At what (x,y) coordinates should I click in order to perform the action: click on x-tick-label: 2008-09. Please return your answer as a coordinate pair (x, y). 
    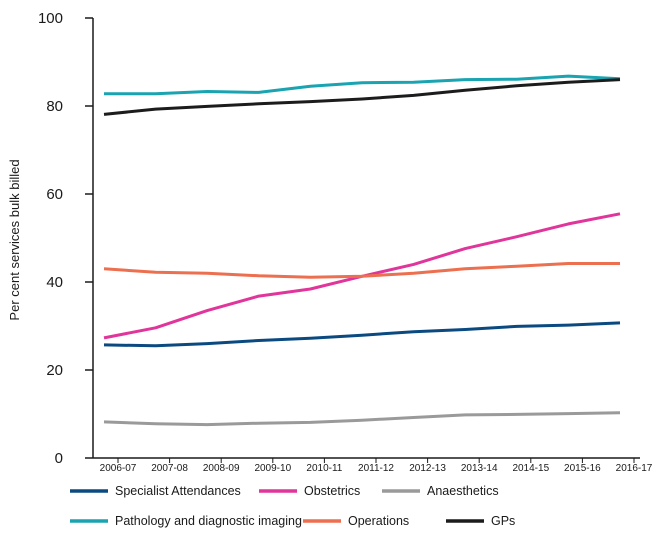
    Looking at the image, I should click on (221, 468).